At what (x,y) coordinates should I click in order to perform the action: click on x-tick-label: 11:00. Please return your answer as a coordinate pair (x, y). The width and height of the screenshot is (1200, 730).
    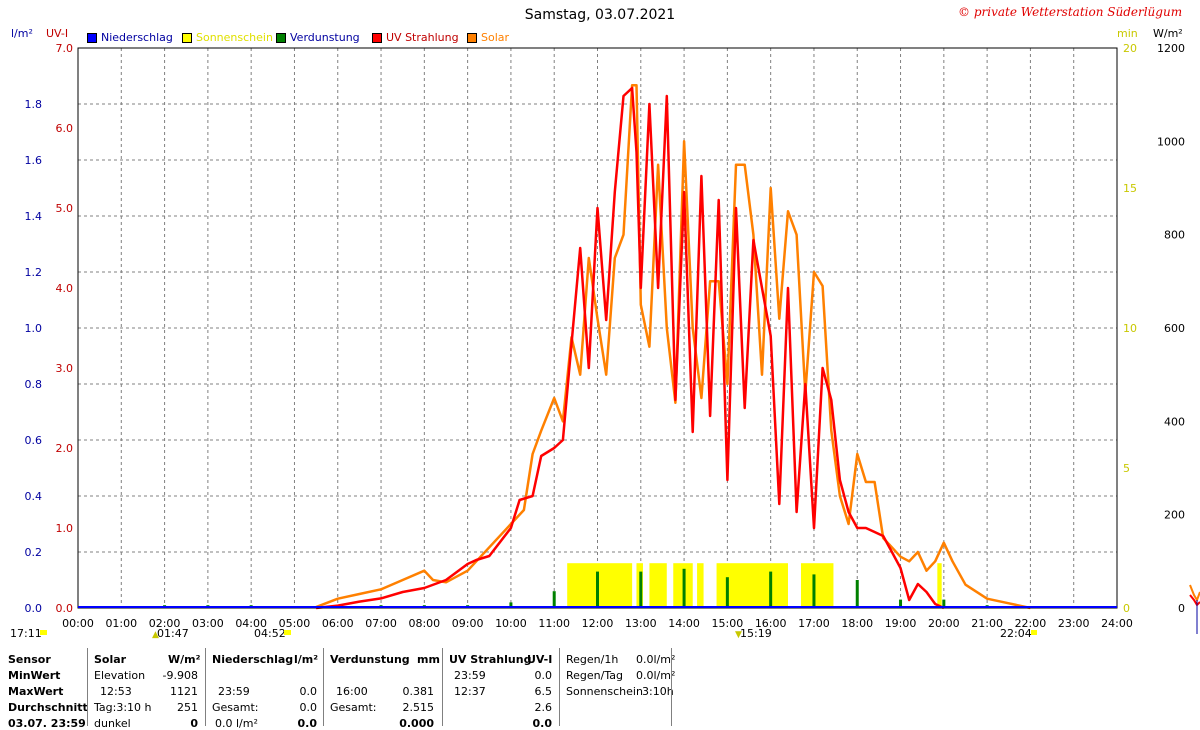
    Looking at the image, I should click on (554, 623).